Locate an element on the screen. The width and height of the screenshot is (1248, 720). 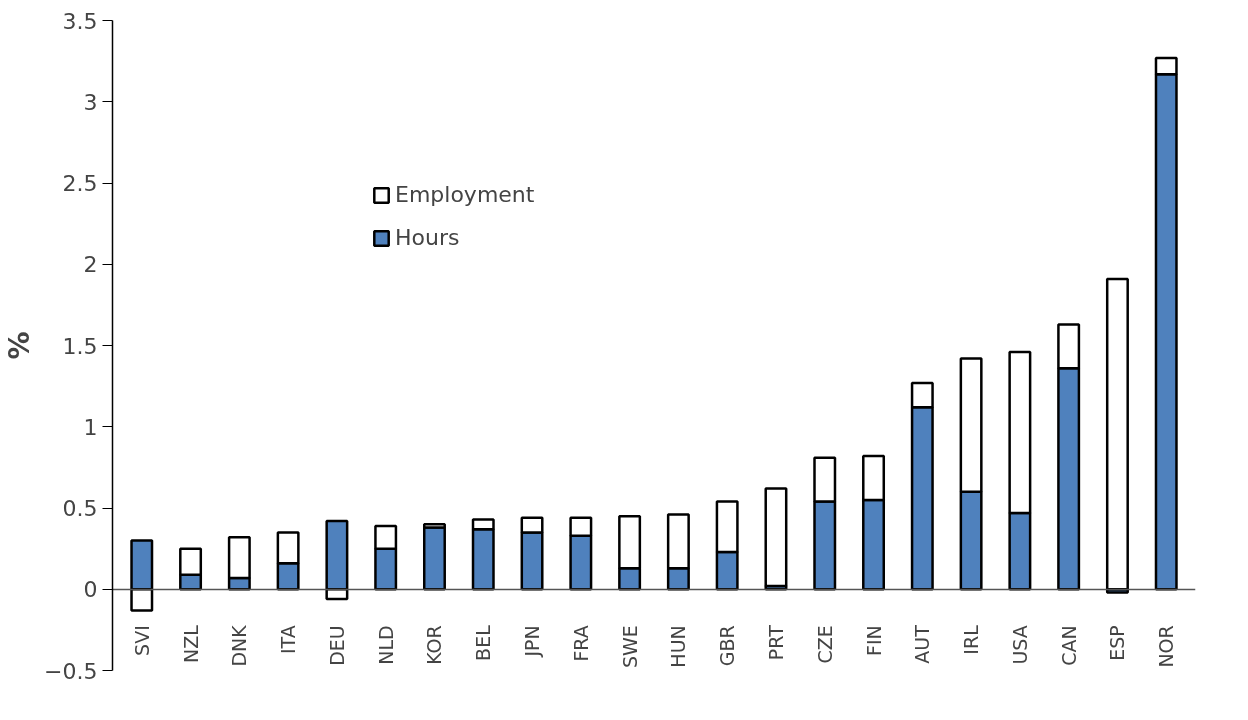
x-tick-label: CZE is located at coordinates (824, 644).